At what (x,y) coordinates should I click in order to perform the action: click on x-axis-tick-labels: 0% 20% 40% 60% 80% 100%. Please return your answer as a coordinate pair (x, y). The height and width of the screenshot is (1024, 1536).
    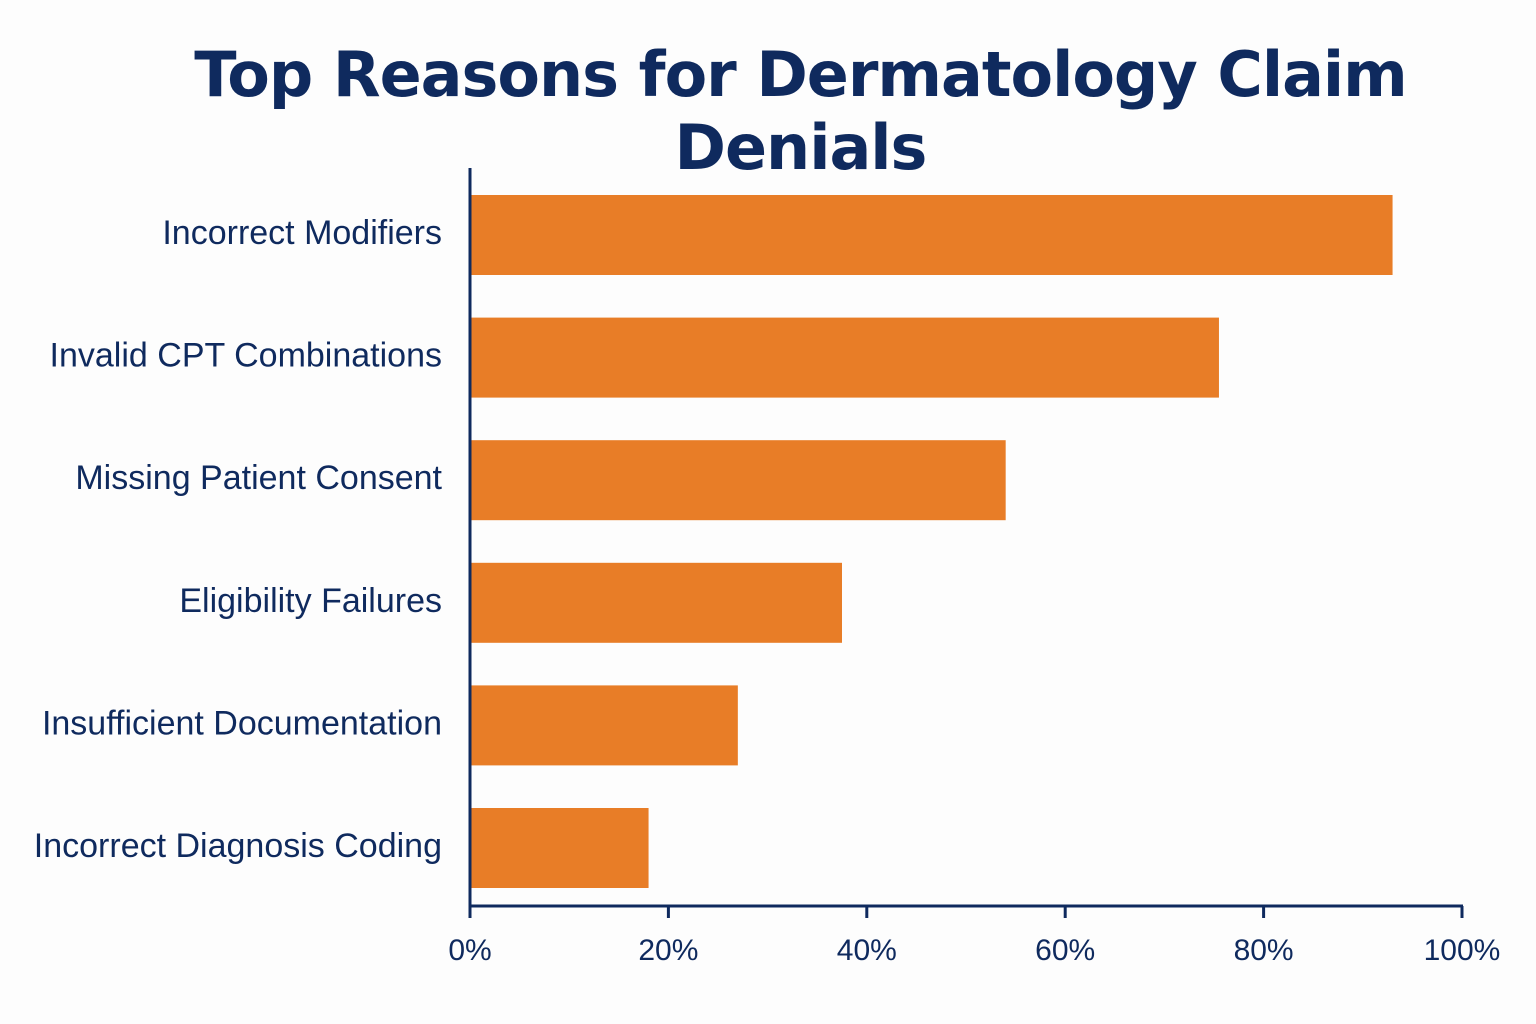
    Looking at the image, I should click on (974, 950).